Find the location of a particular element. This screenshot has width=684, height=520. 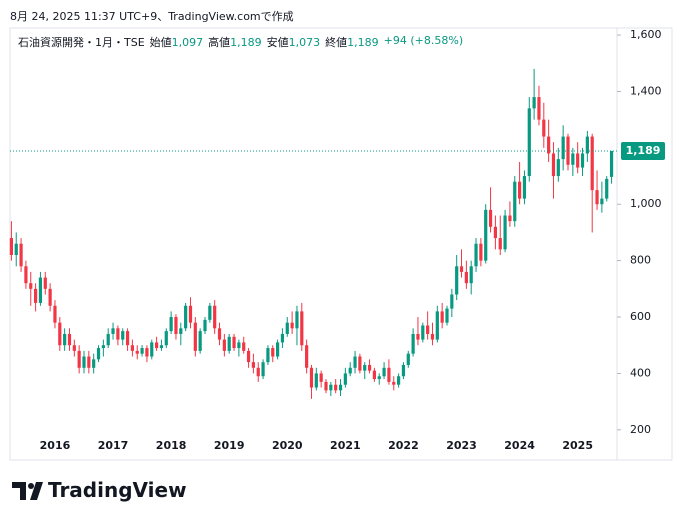

x-tick-label: 2016 is located at coordinates (55, 445).